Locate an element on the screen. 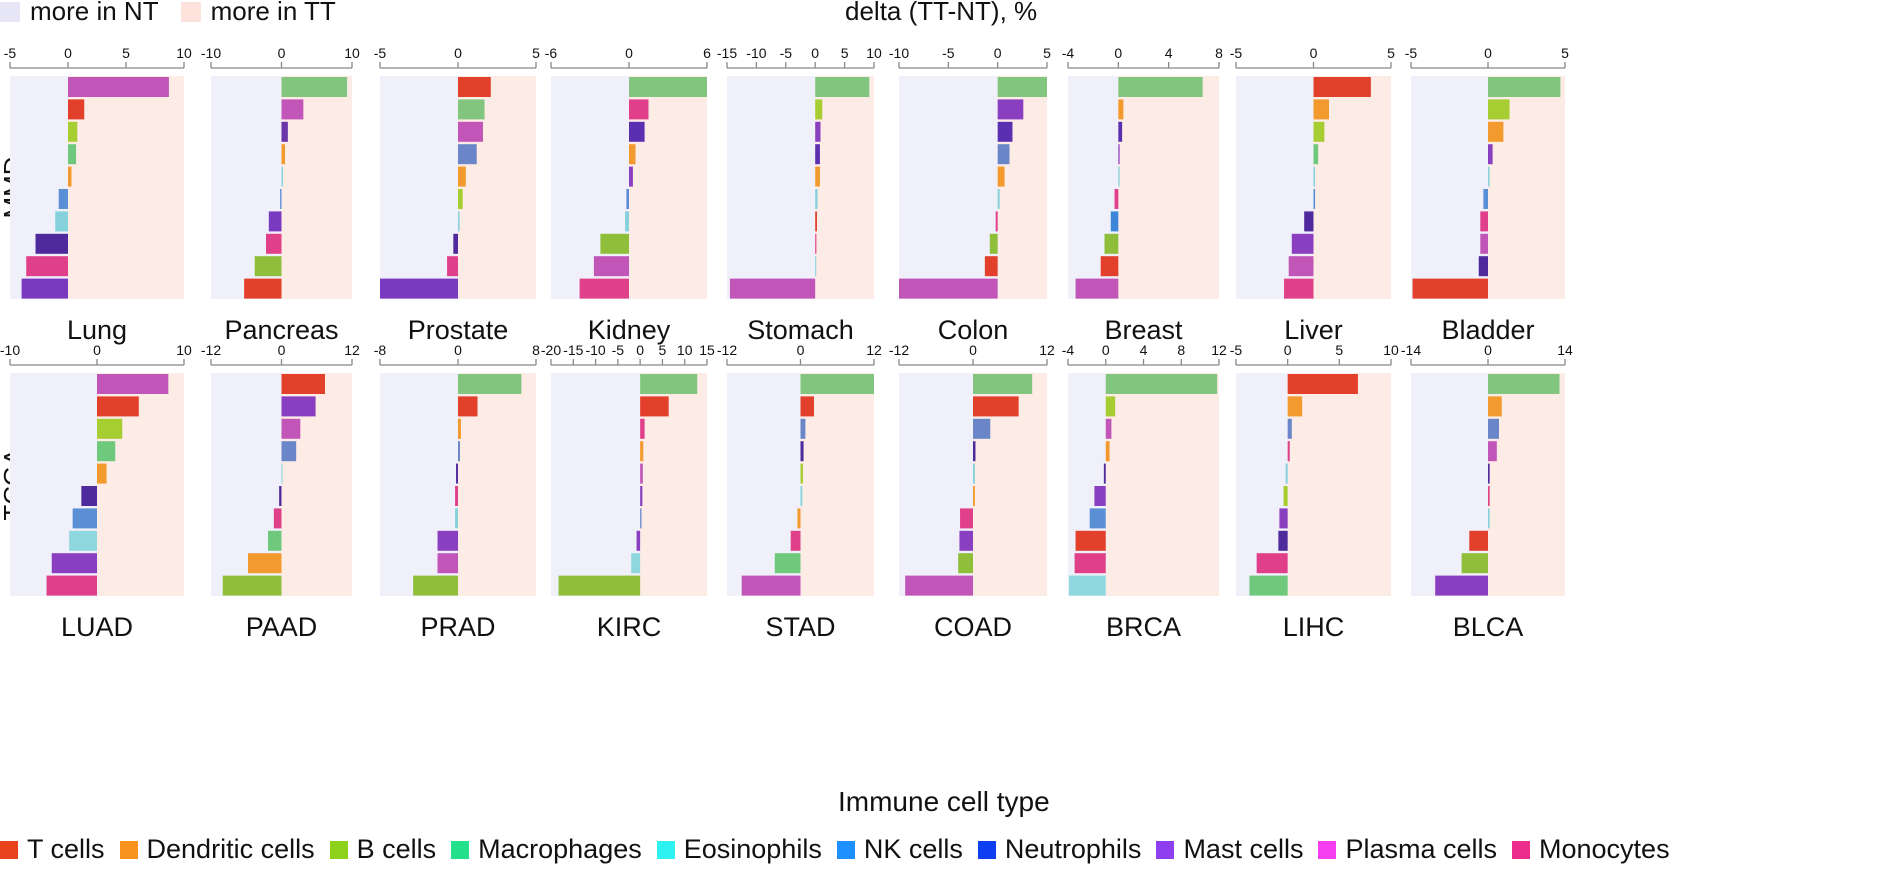 Image resolution: width=1887 pixels, height=870 pixels. panel-blca: -14 0 14 BLCA is located at coordinates (1487, 492).